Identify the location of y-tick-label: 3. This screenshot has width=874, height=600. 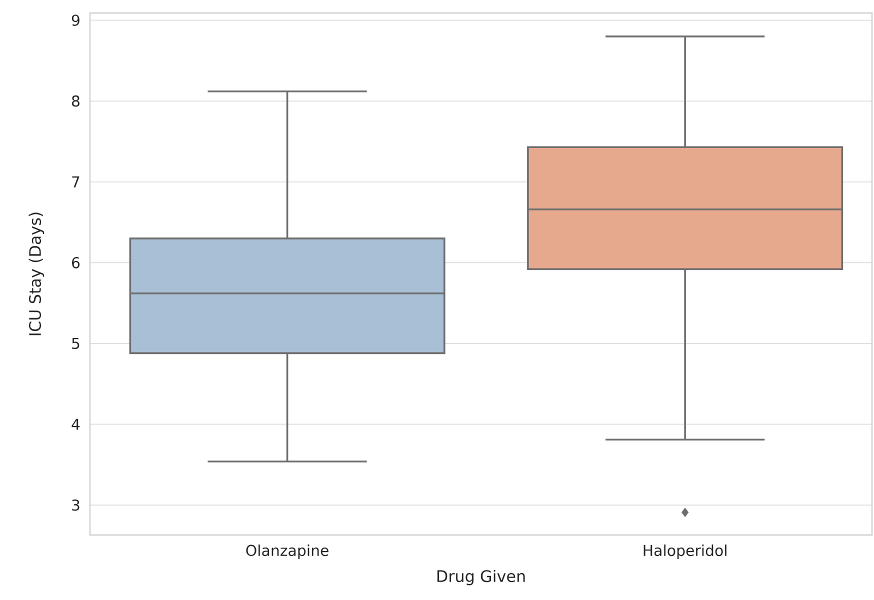
(76, 505).